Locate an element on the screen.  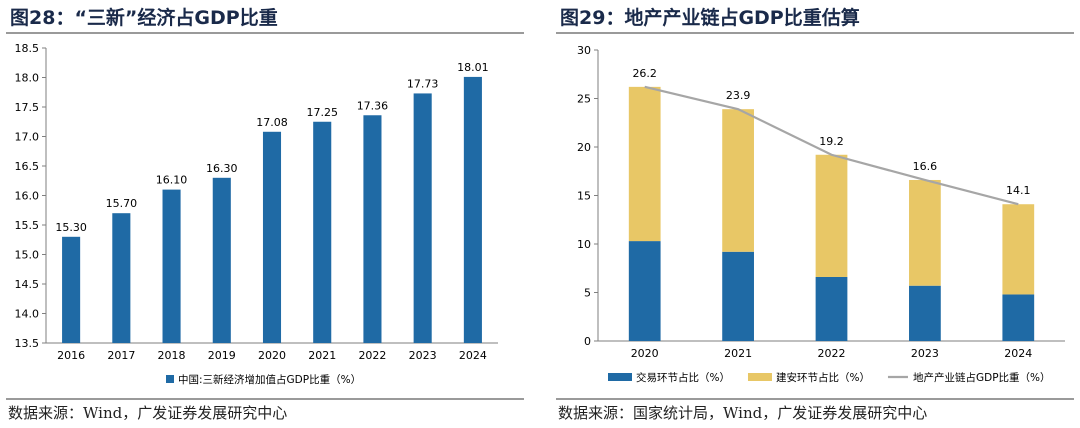
data-label: 23.9 is located at coordinates (738, 95).